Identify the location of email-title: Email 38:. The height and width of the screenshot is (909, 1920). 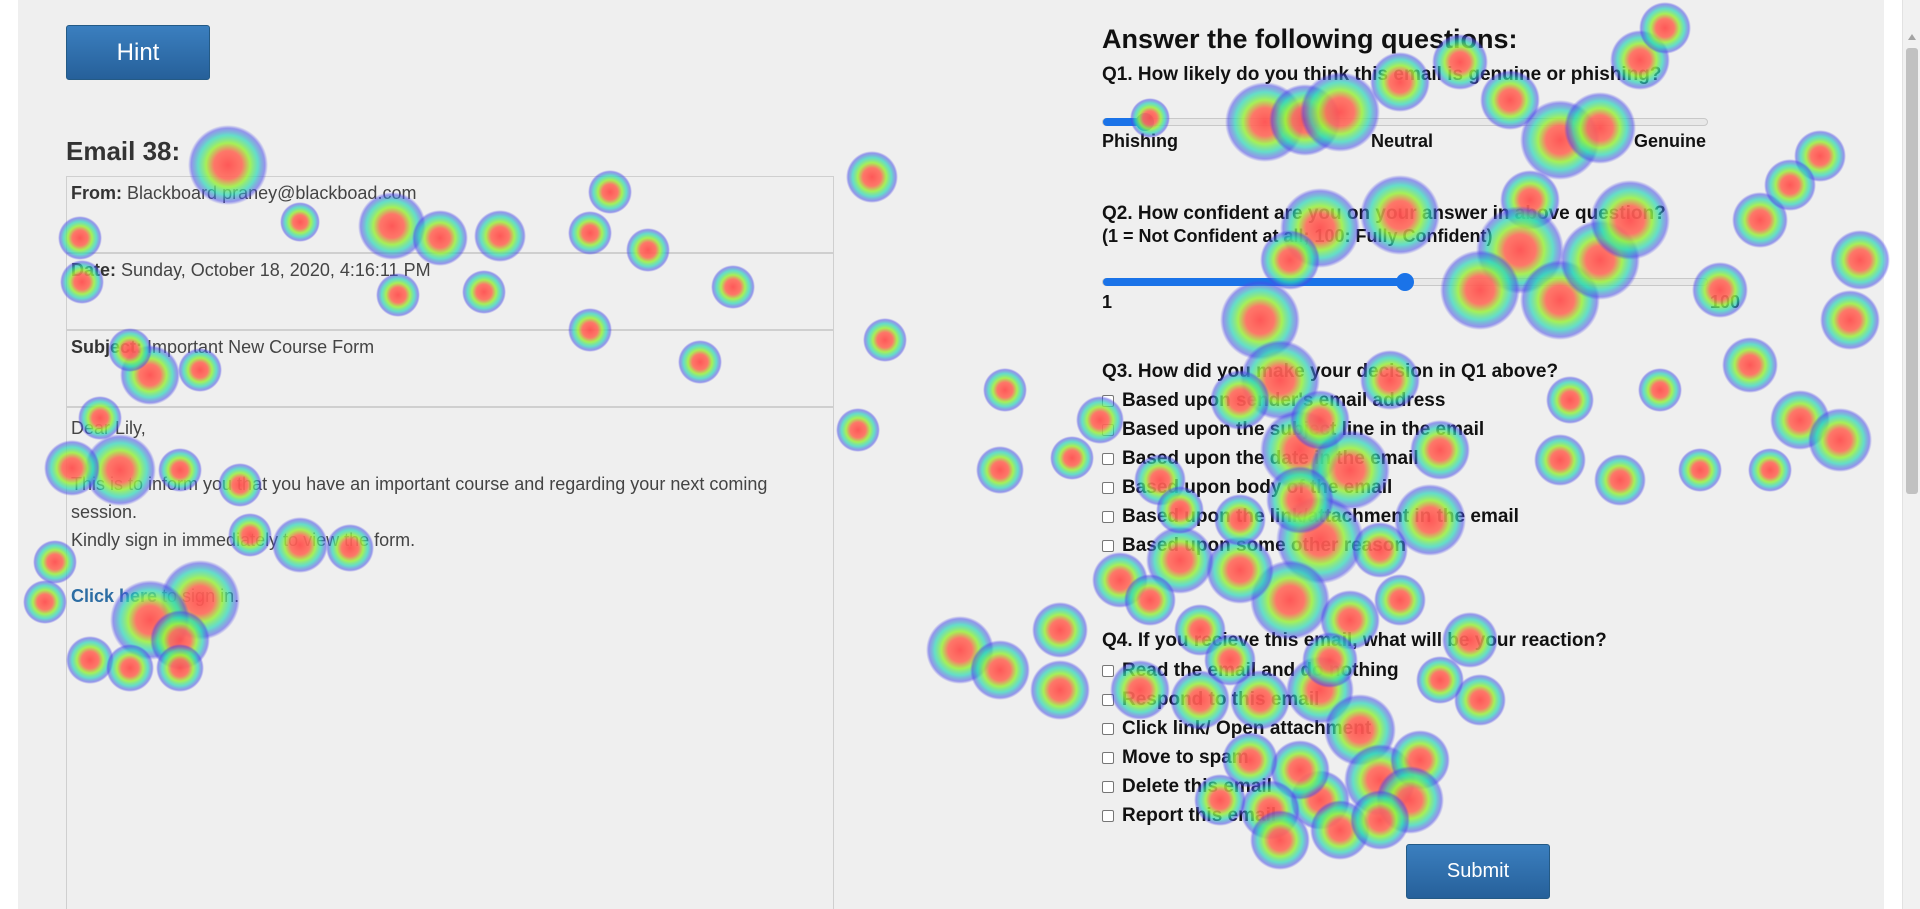
(123, 151).